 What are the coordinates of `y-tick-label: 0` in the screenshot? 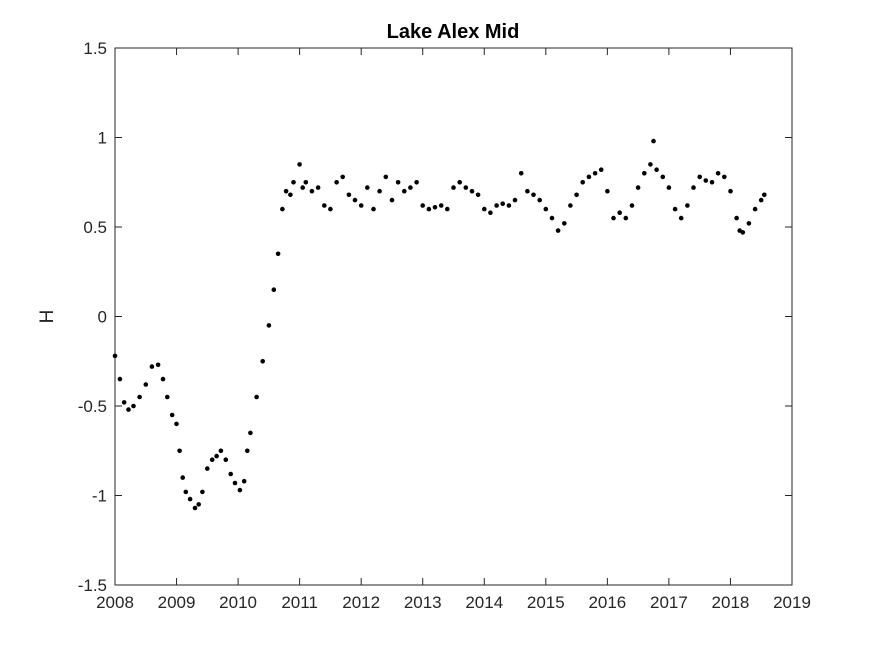 It's located at (102, 317).